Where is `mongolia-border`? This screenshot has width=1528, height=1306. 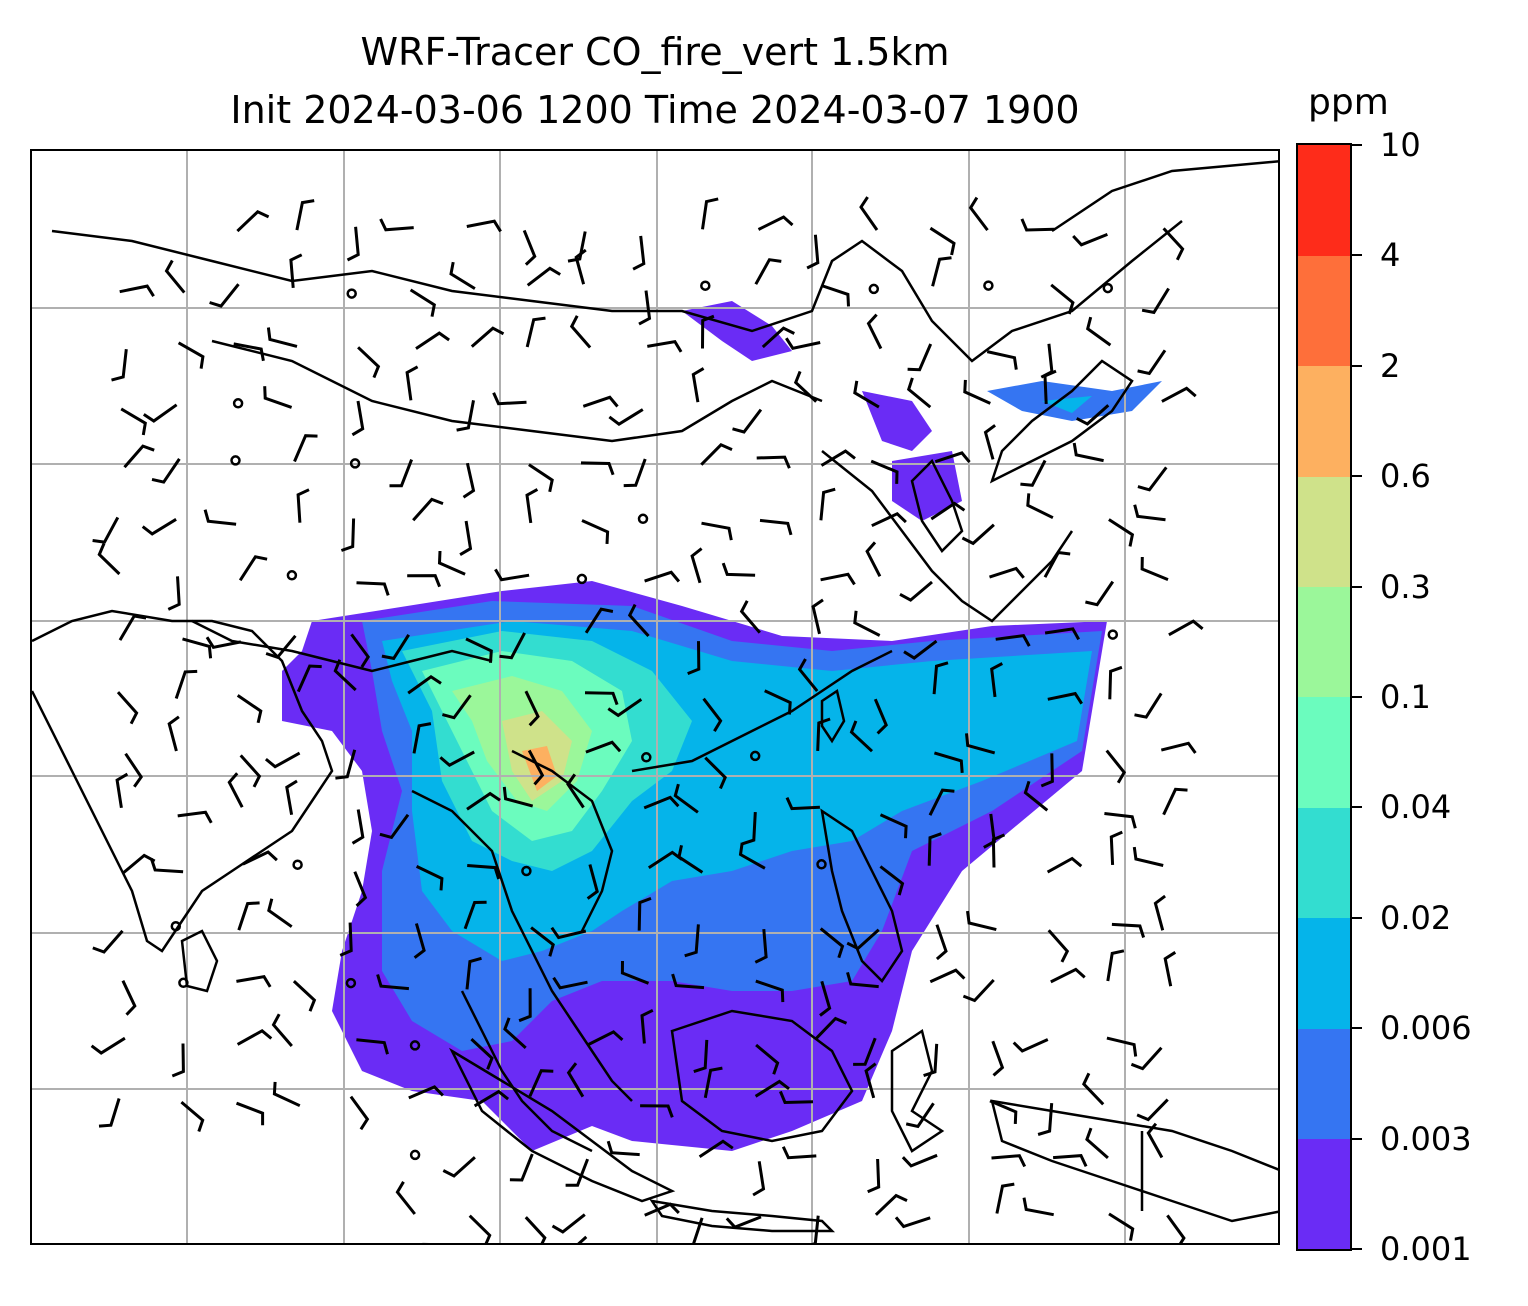
mongolia-border is located at coordinates (517, 391).